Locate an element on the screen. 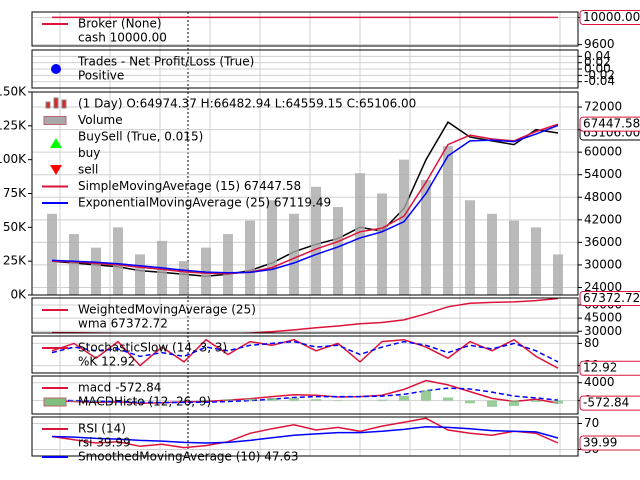  value-label: 67372.72 is located at coordinates (611, 298).